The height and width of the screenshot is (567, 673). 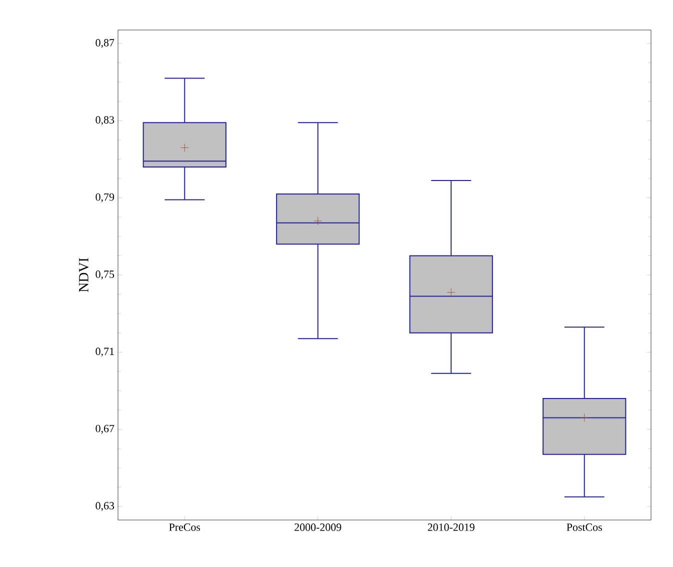 I want to click on x-tick-label: 2000-2009, so click(x=318, y=527).